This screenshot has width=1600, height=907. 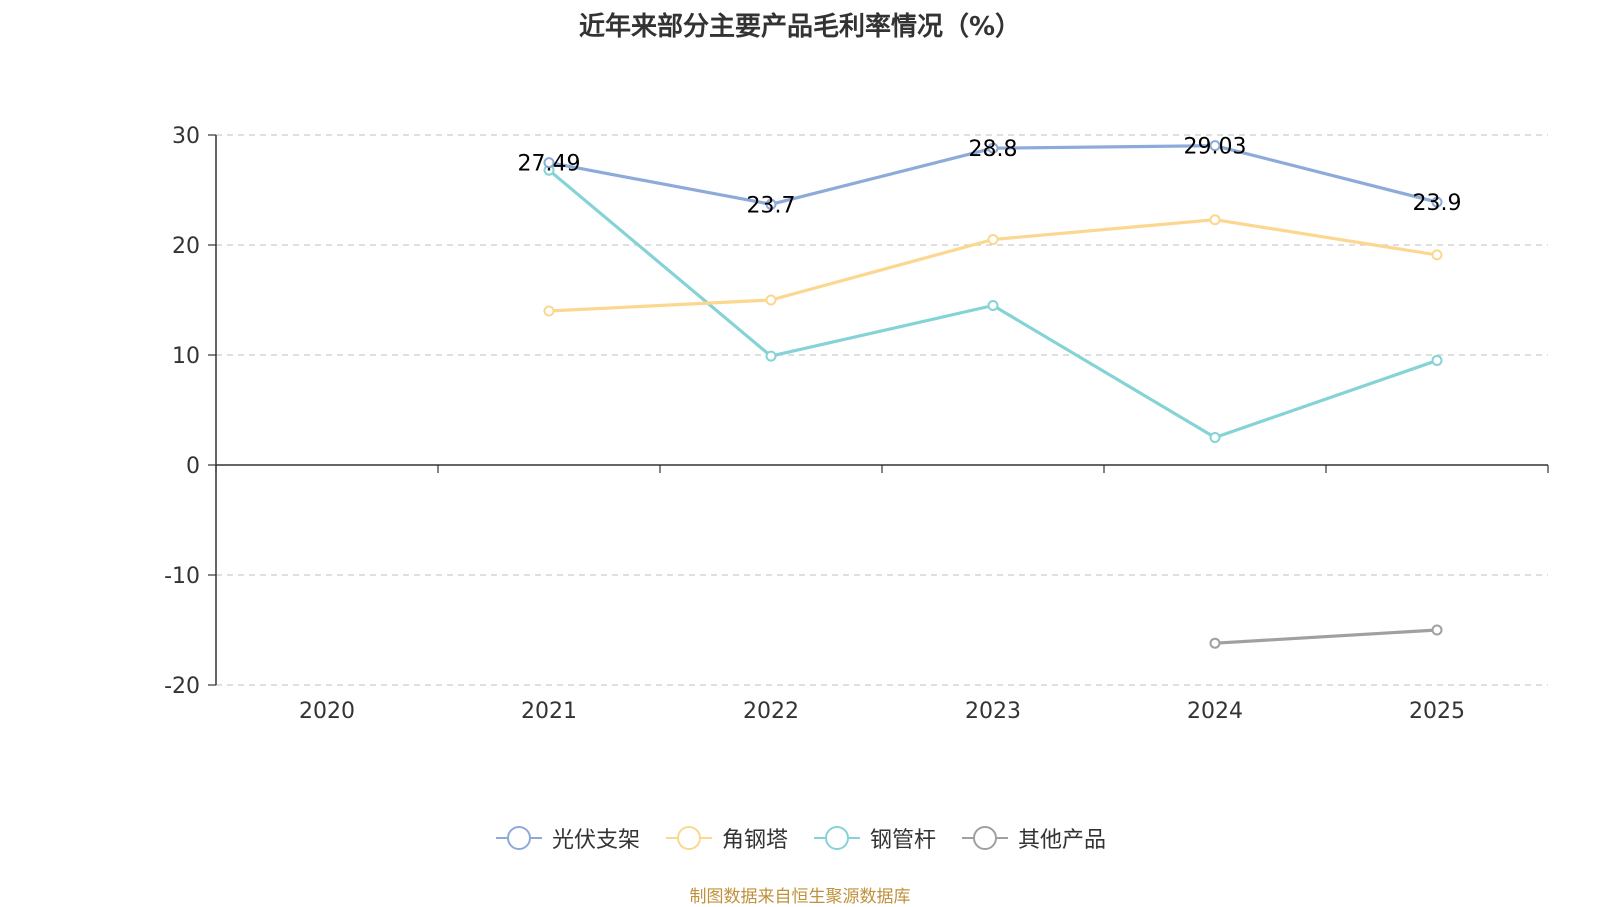 I want to click on x-tick-label: 2023, so click(x=993, y=711).